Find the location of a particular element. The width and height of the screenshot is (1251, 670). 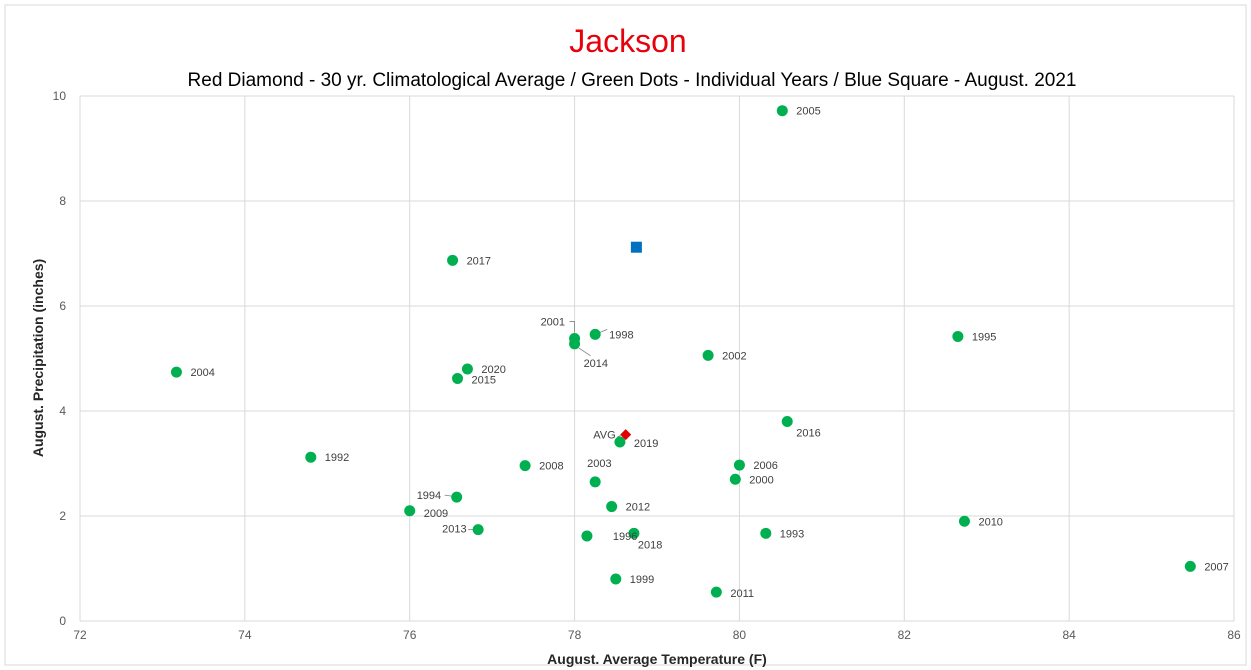

y-tick-label: 8 is located at coordinates (62, 201).